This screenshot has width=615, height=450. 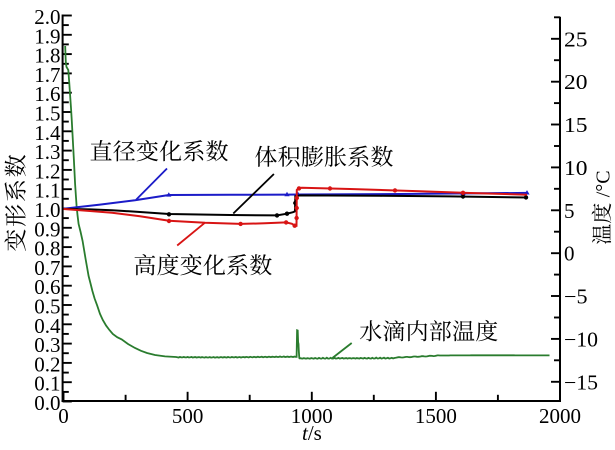 What do you see at coordinates (47, 17) in the screenshot?
I see `svg-text: 2.0` at bounding box center [47, 17].